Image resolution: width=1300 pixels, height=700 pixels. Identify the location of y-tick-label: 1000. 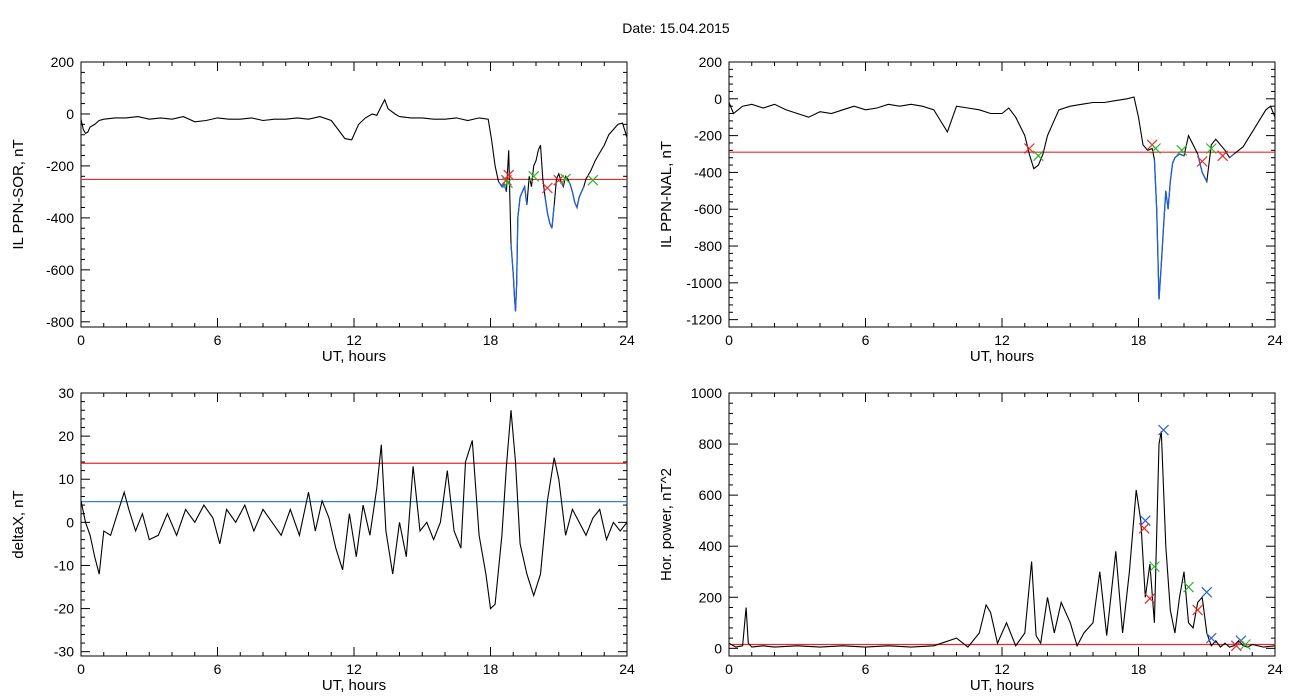
(706, 393).